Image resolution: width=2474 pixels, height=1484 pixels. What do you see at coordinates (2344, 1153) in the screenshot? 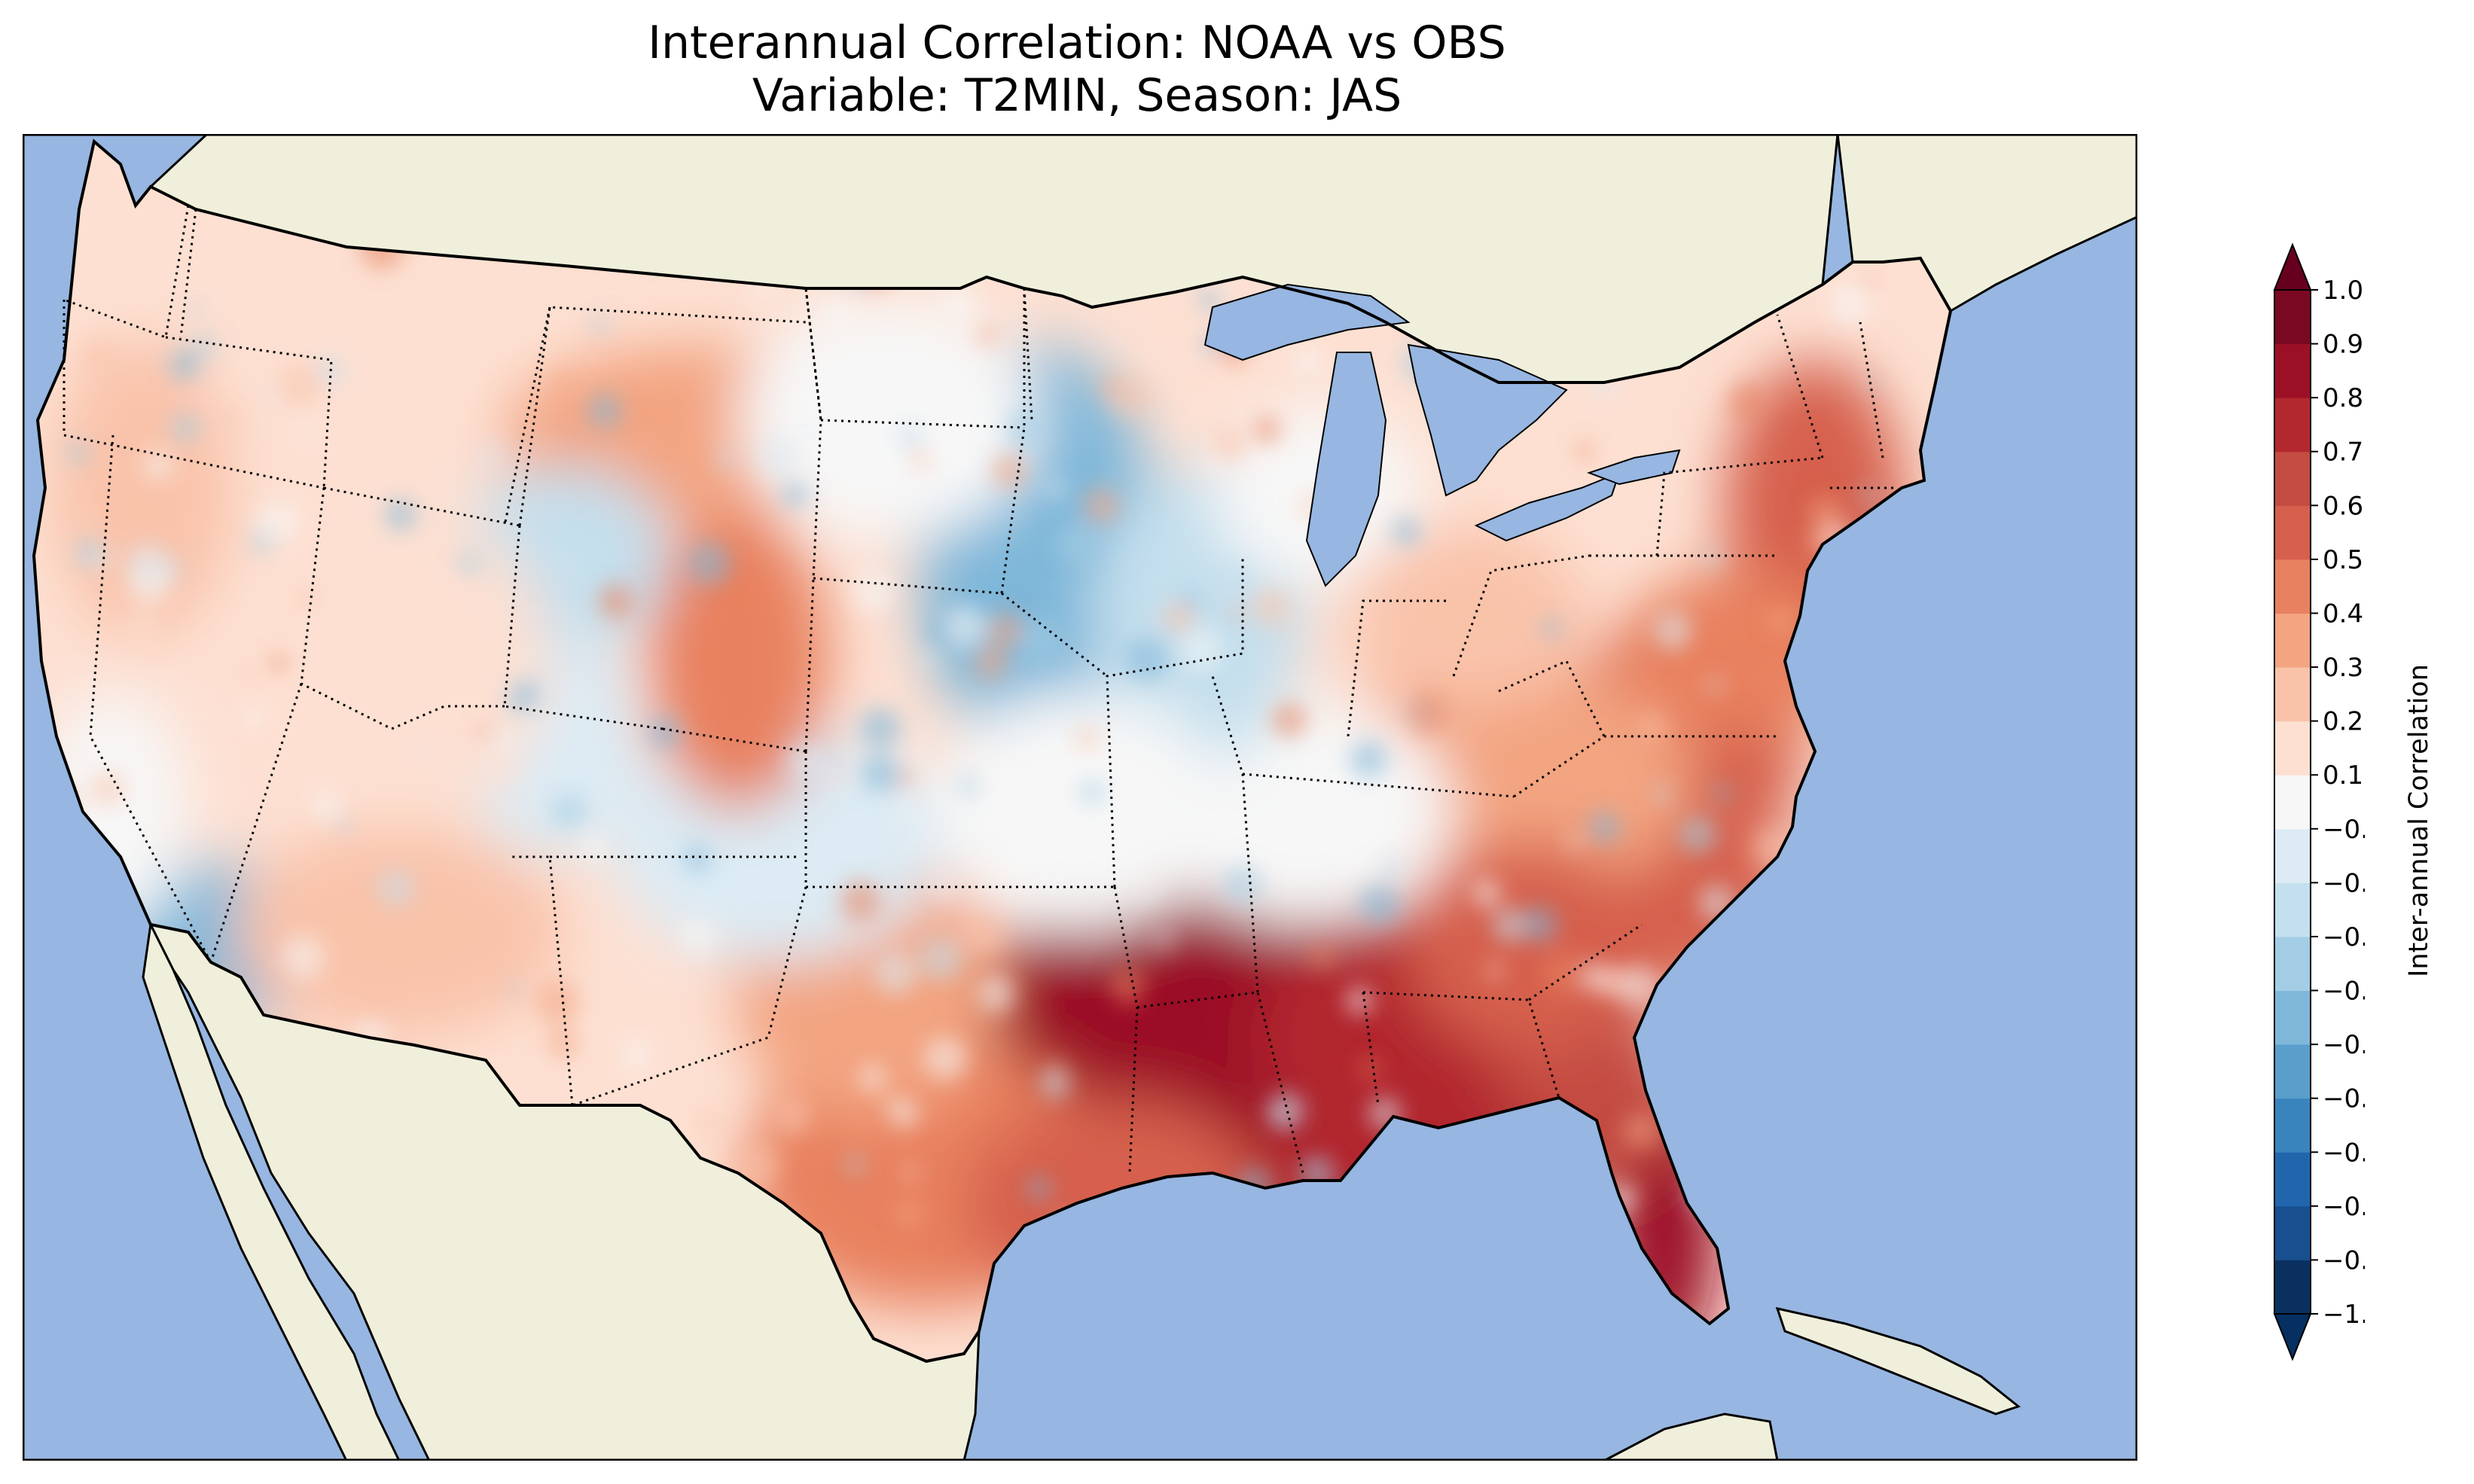
I see `colorbar-tick-label: −0.7` at bounding box center [2344, 1153].